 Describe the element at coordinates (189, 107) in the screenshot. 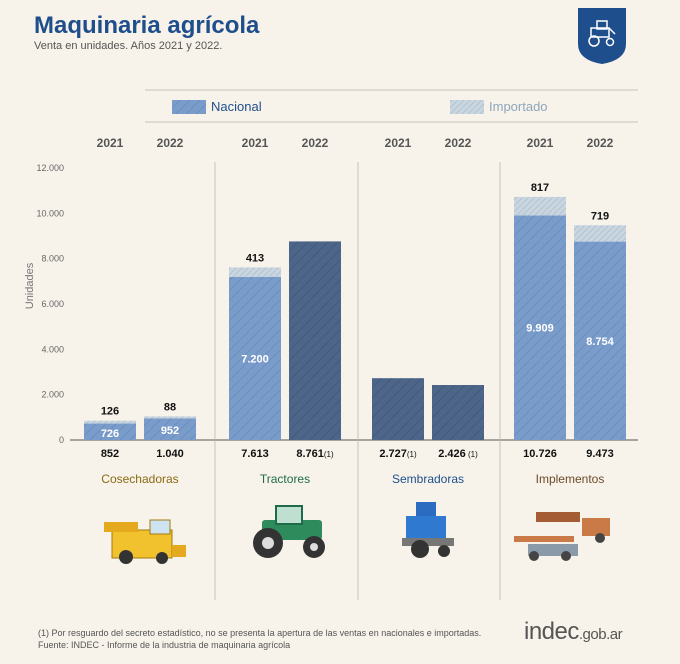

I see `legend-swatch-nacional` at that location.